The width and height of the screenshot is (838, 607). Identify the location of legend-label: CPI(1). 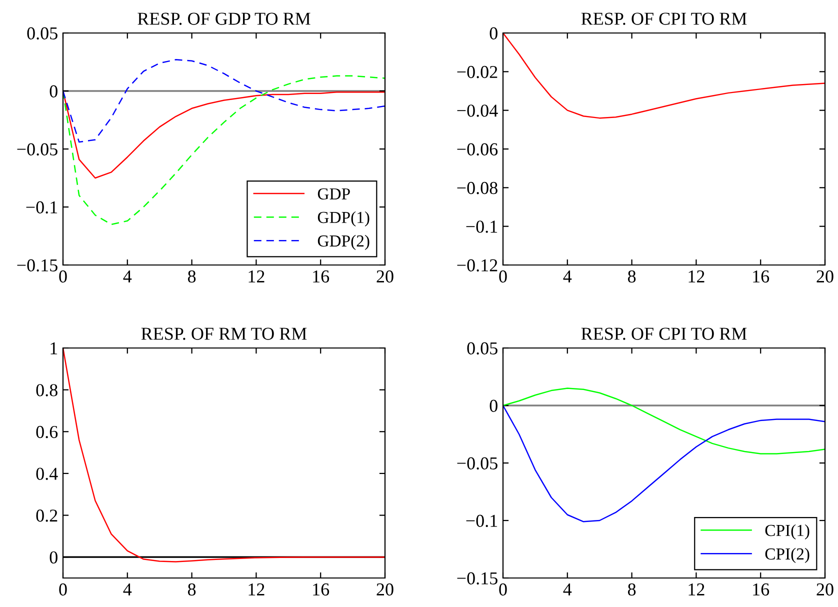
(787, 532).